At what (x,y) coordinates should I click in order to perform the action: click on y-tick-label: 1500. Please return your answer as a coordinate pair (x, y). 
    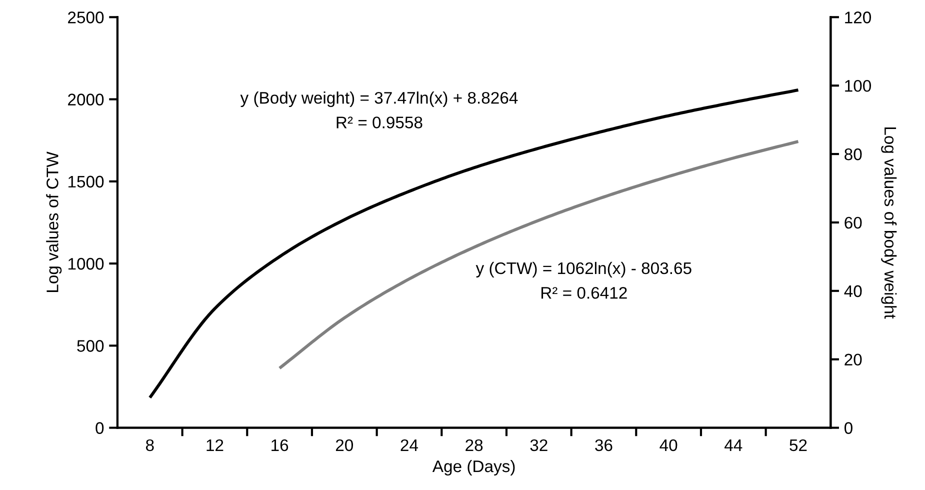
    Looking at the image, I should click on (86, 182).